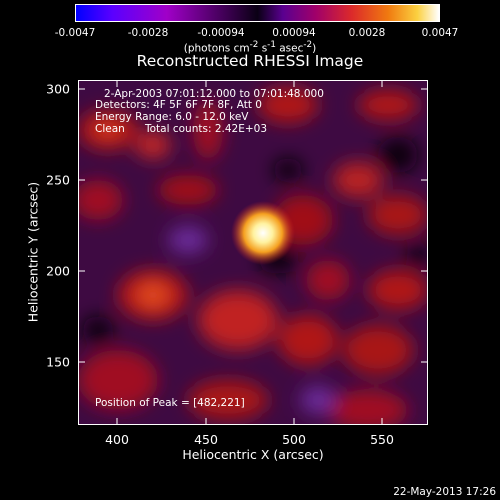 This screenshot has height=500, width=500. I want to click on x-tick-label: 400, so click(117, 439).